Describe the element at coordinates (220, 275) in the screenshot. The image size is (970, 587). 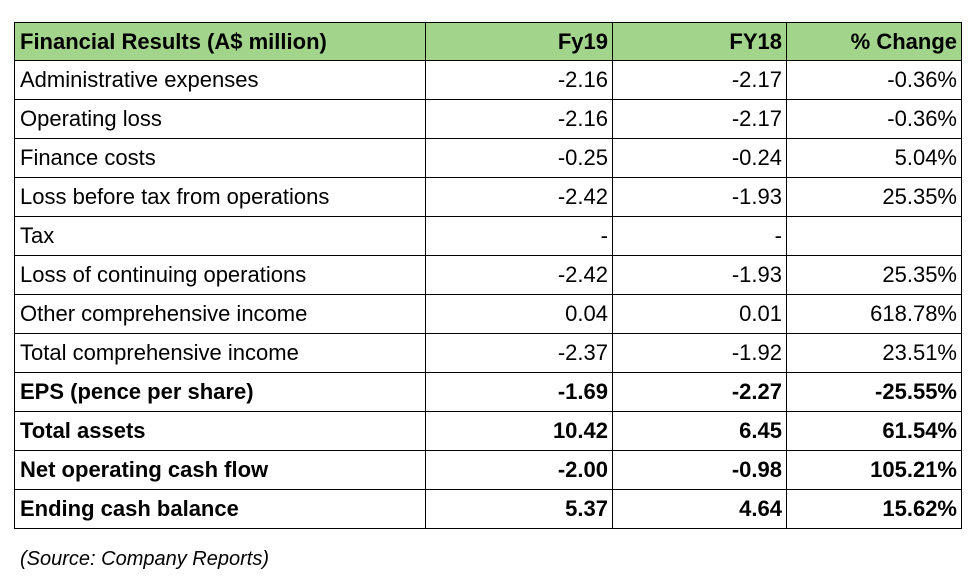
I see `row-label: Loss of continuing operations` at that location.